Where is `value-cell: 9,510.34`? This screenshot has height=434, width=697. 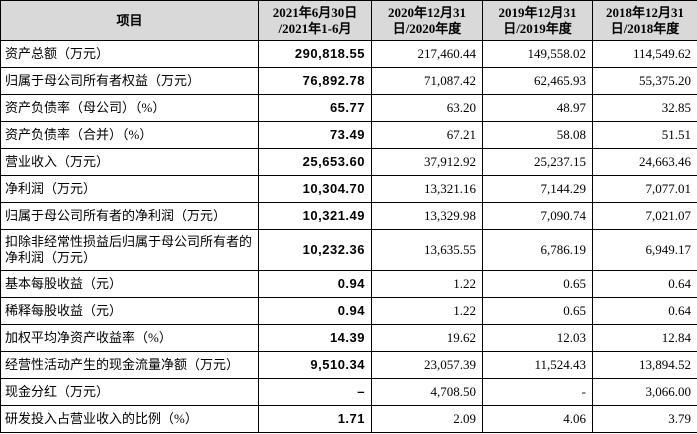
value-cell: 9,510.34 is located at coordinates (315, 365).